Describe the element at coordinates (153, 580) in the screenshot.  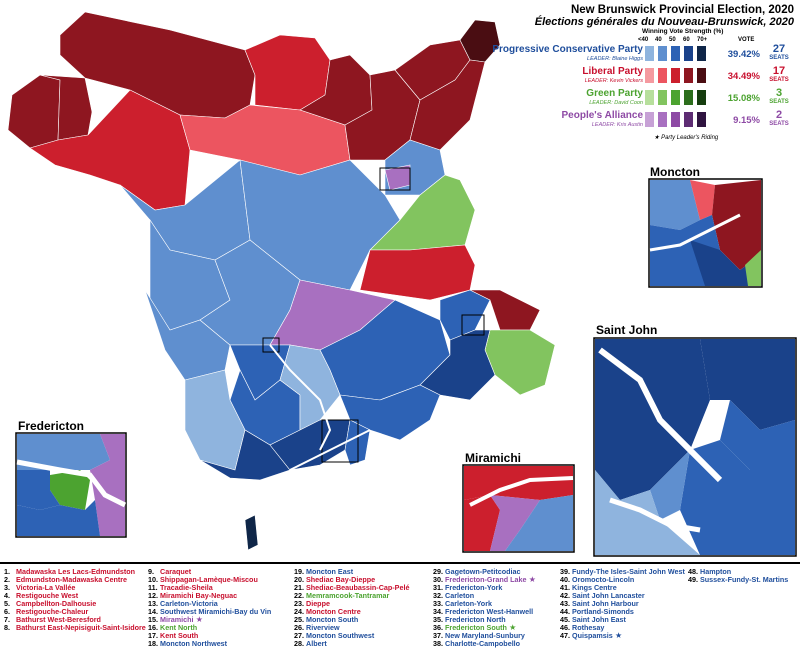
I see `riding-number: 10.` at that location.